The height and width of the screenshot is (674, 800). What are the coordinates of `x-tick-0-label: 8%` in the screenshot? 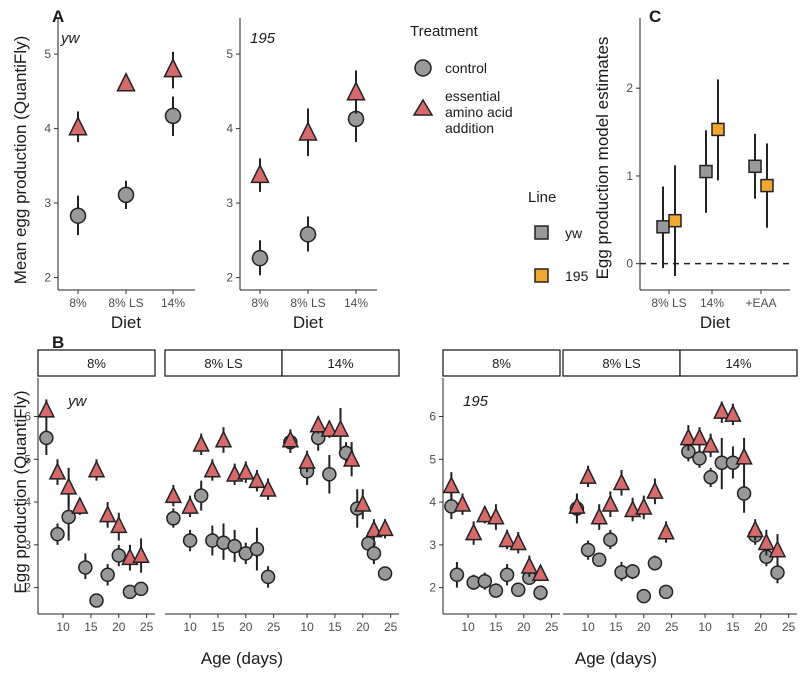 It's located at (78, 303).